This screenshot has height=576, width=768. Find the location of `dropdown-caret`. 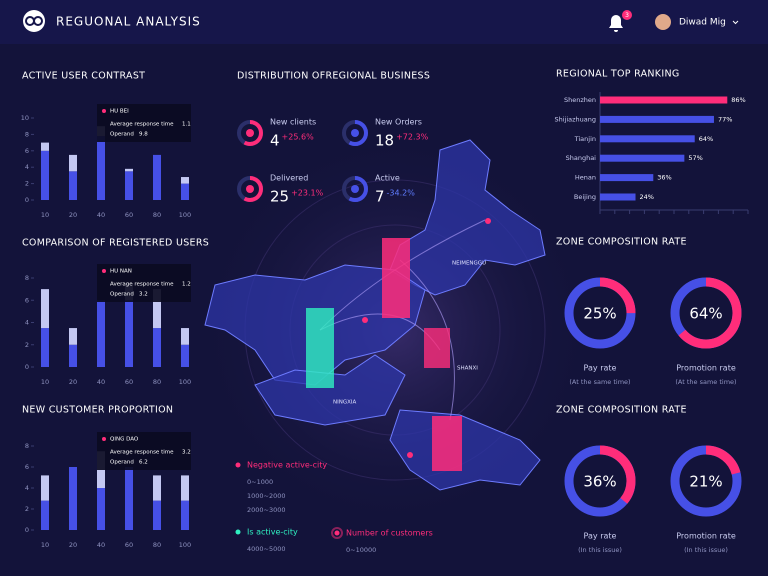

dropdown-caret is located at coordinates (735, 22).